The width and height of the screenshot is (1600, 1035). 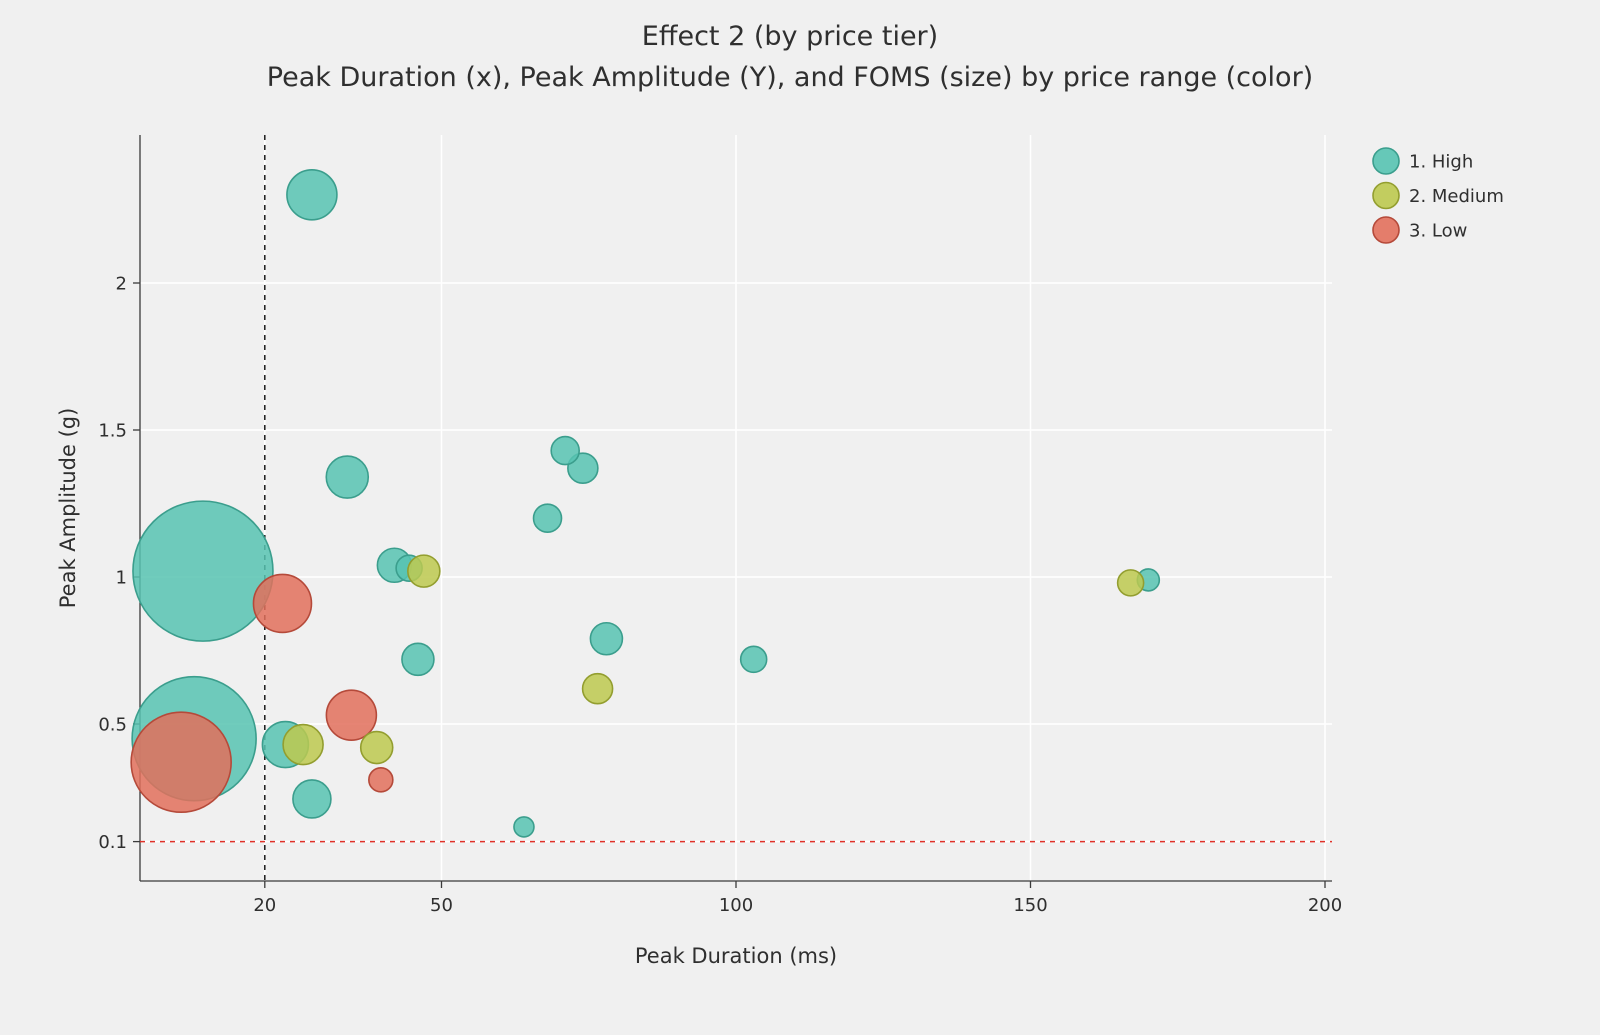 What do you see at coordinates (736, 956) in the screenshot?
I see `x-axis-title: Peak Duration (ms)` at bounding box center [736, 956].